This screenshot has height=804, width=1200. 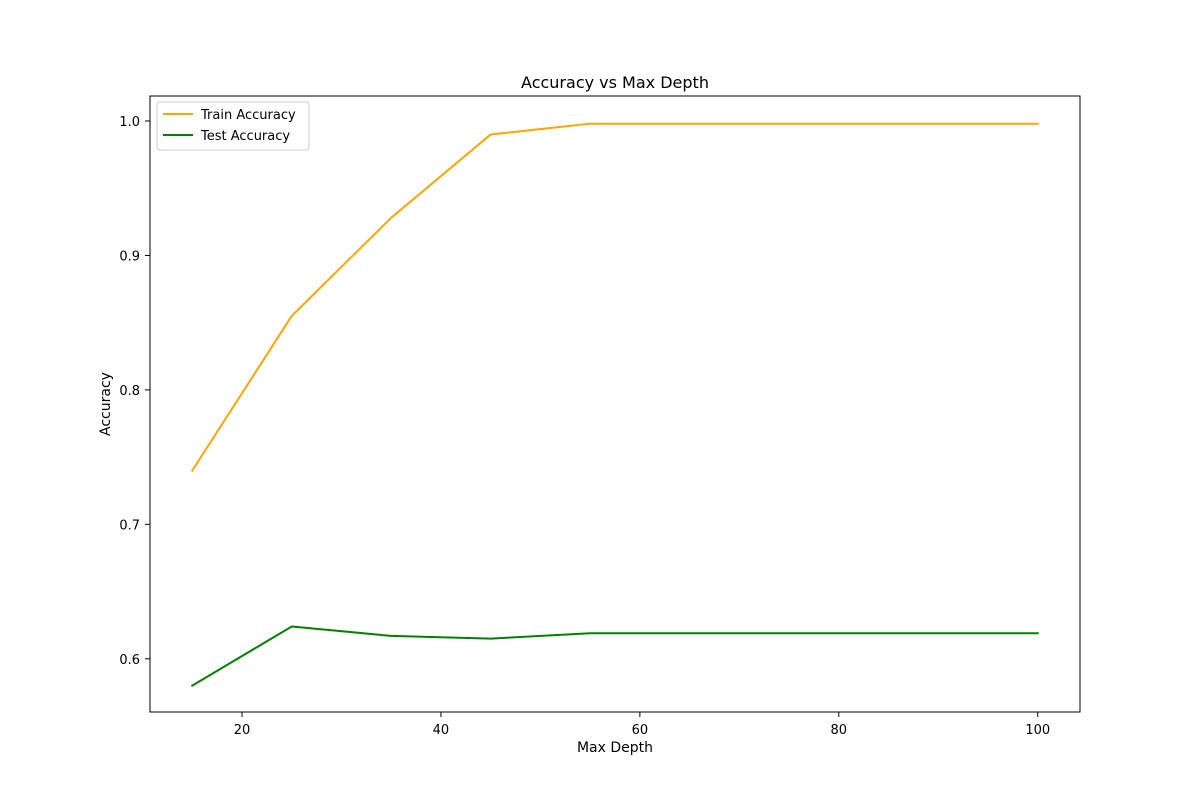 I want to click on y-tick-label: 0.9, so click(x=129, y=256).